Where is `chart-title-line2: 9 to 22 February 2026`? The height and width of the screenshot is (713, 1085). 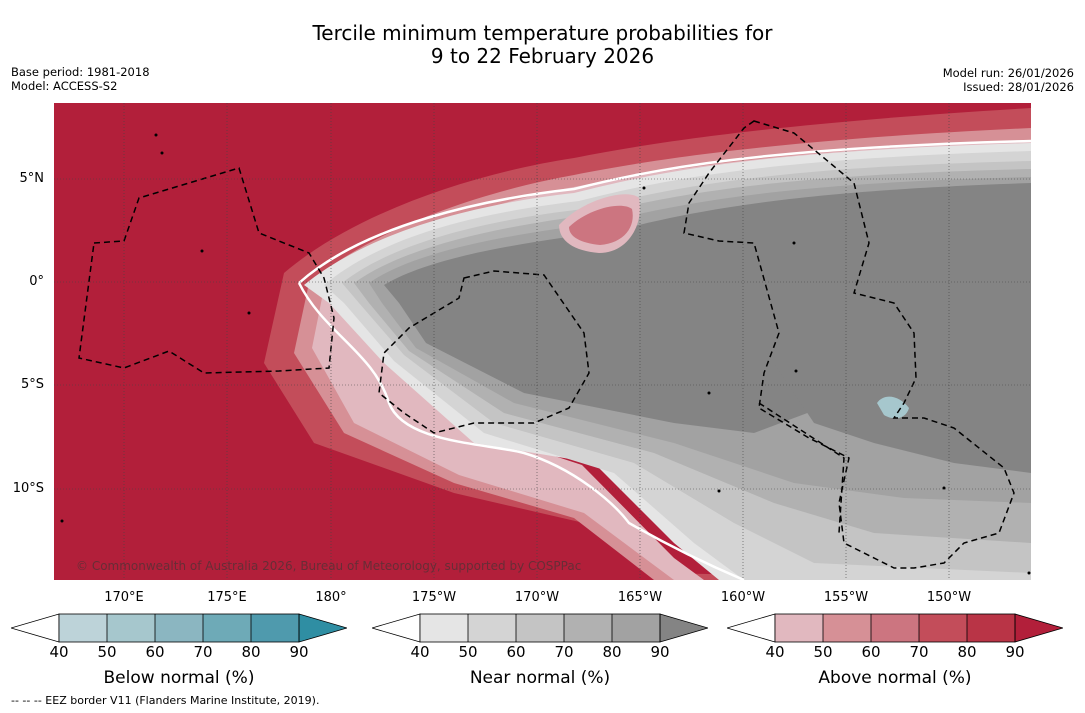
chart-title-line2: 9 to 22 February 2026 is located at coordinates (542, 56).